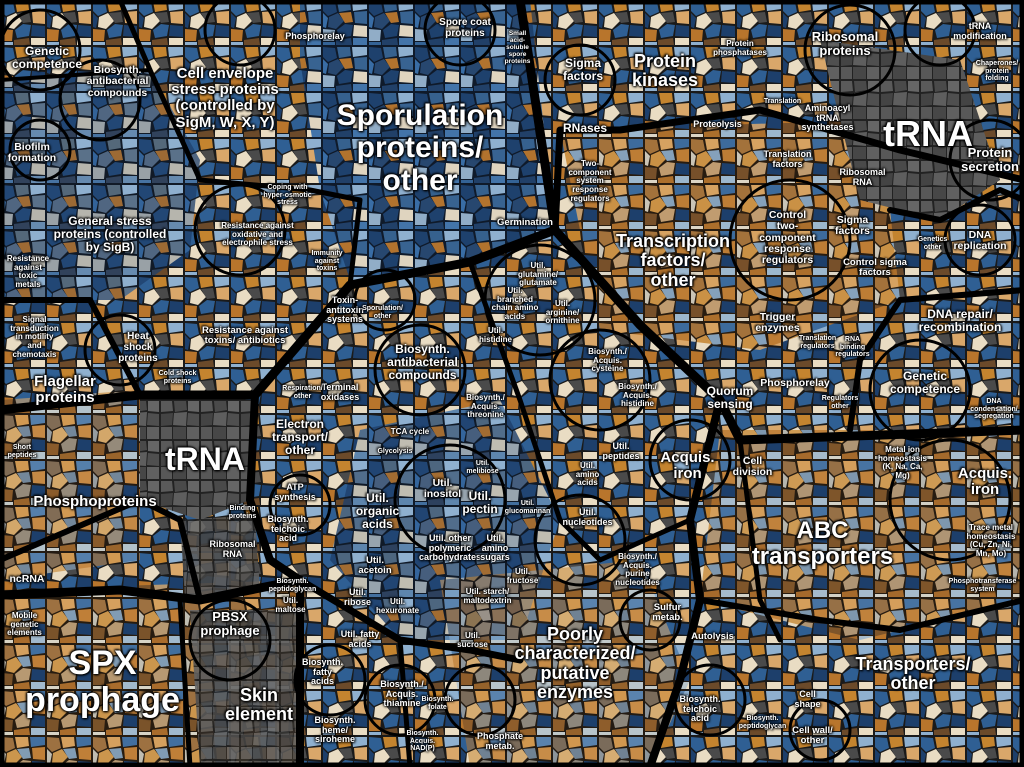  I want to click on phosphoproteins-region, so click(70, 485).